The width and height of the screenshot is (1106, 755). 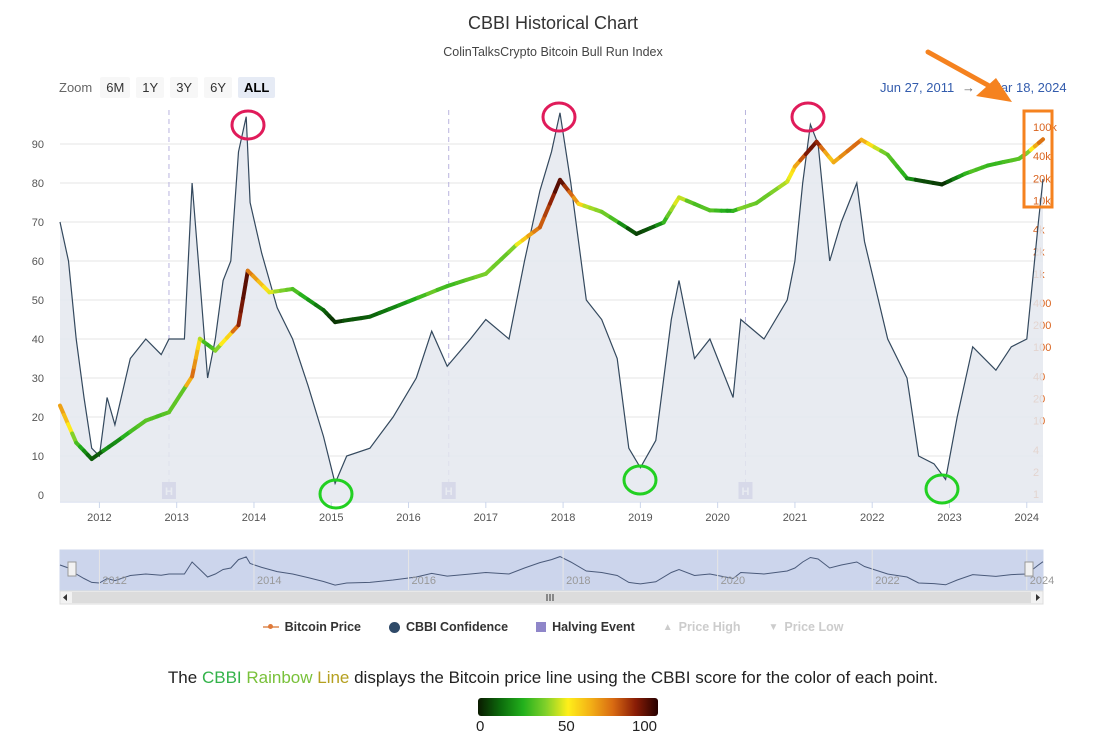 I want to click on zoom-6m-button: 6M, so click(x=115, y=87).